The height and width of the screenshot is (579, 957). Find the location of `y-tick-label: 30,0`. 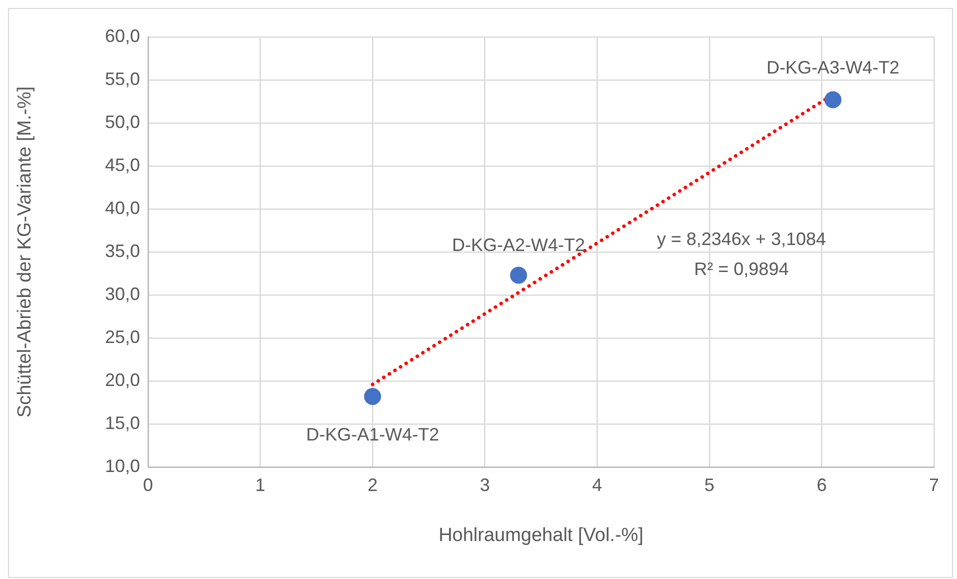

y-tick-label: 30,0 is located at coordinates (122, 294).